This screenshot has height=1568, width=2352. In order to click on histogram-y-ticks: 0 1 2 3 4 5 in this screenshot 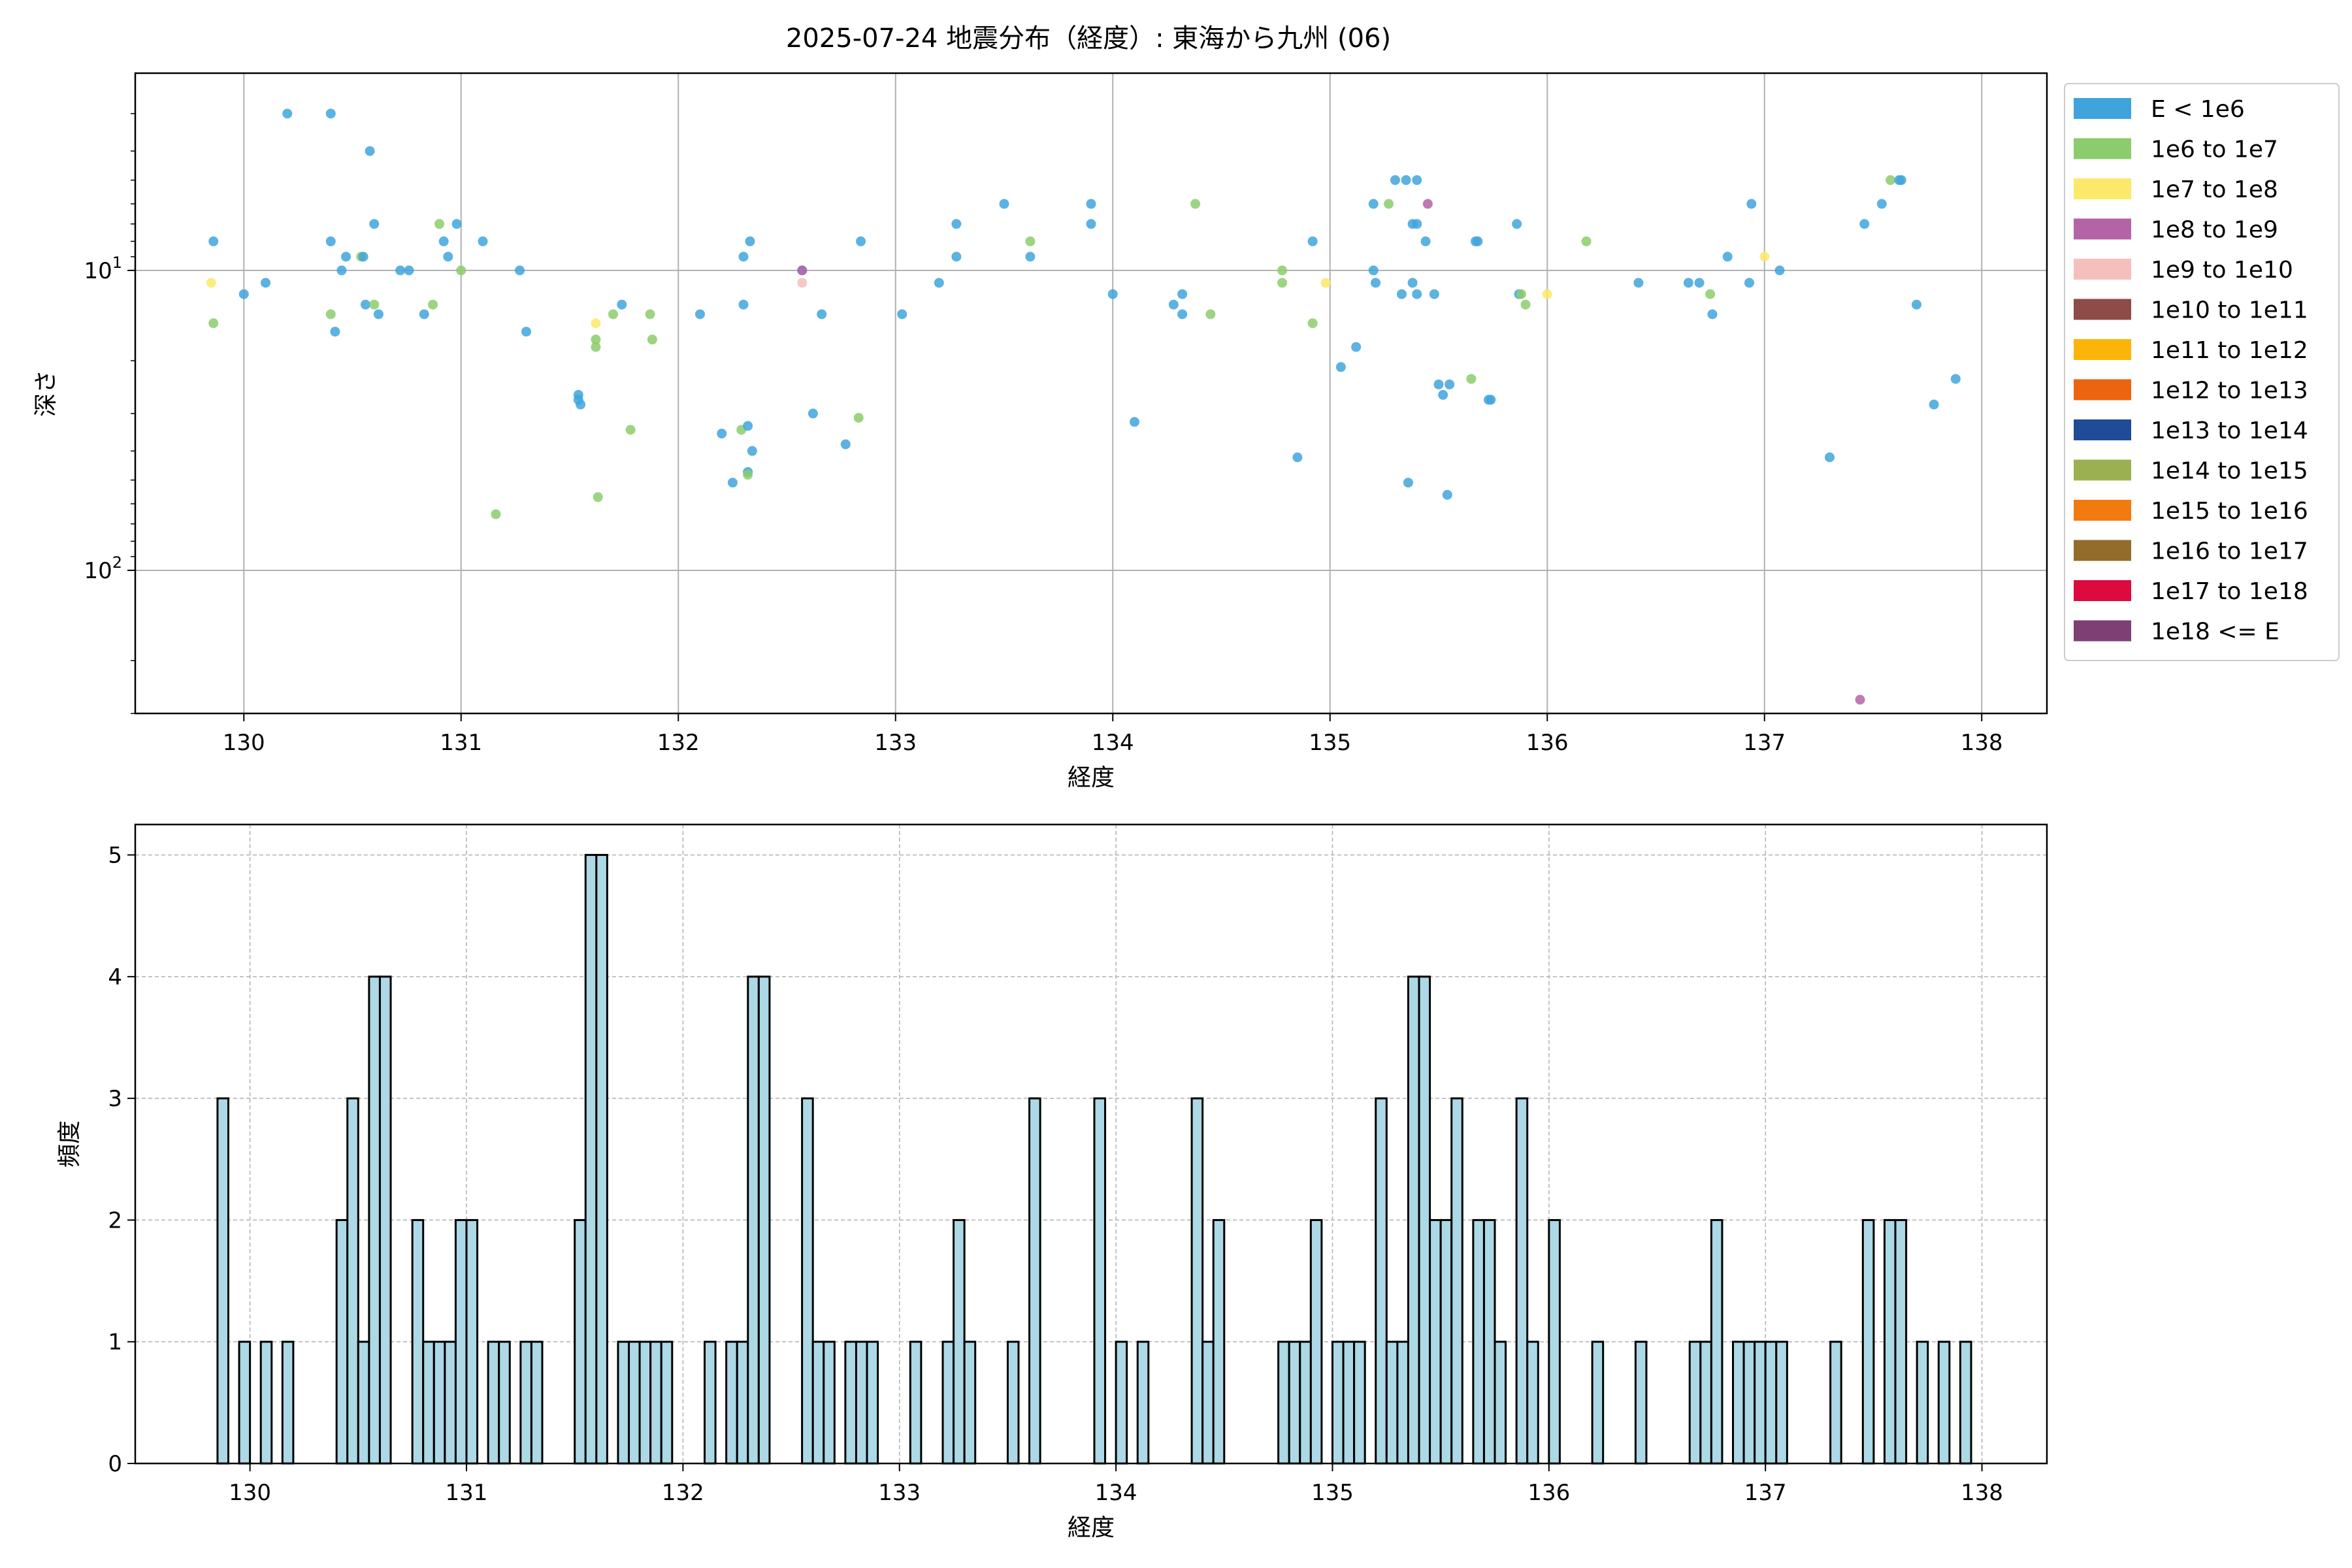, I will do `click(121, 1160)`.